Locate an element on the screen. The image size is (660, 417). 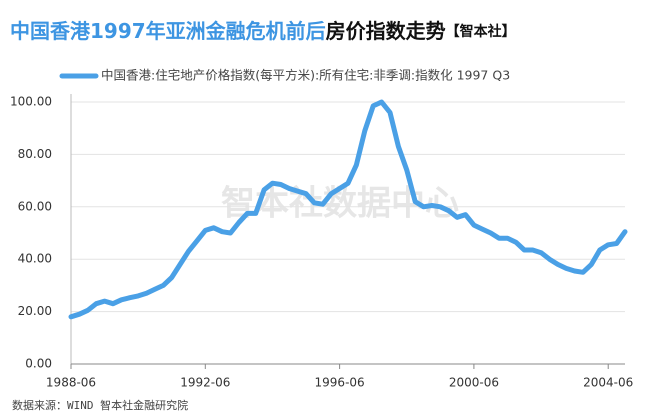
legend-label: 中国香港:住宅地产价格指数(每平方米):所有住宅:非季调:指数化 1997 Q3 is located at coordinates (305, 75).